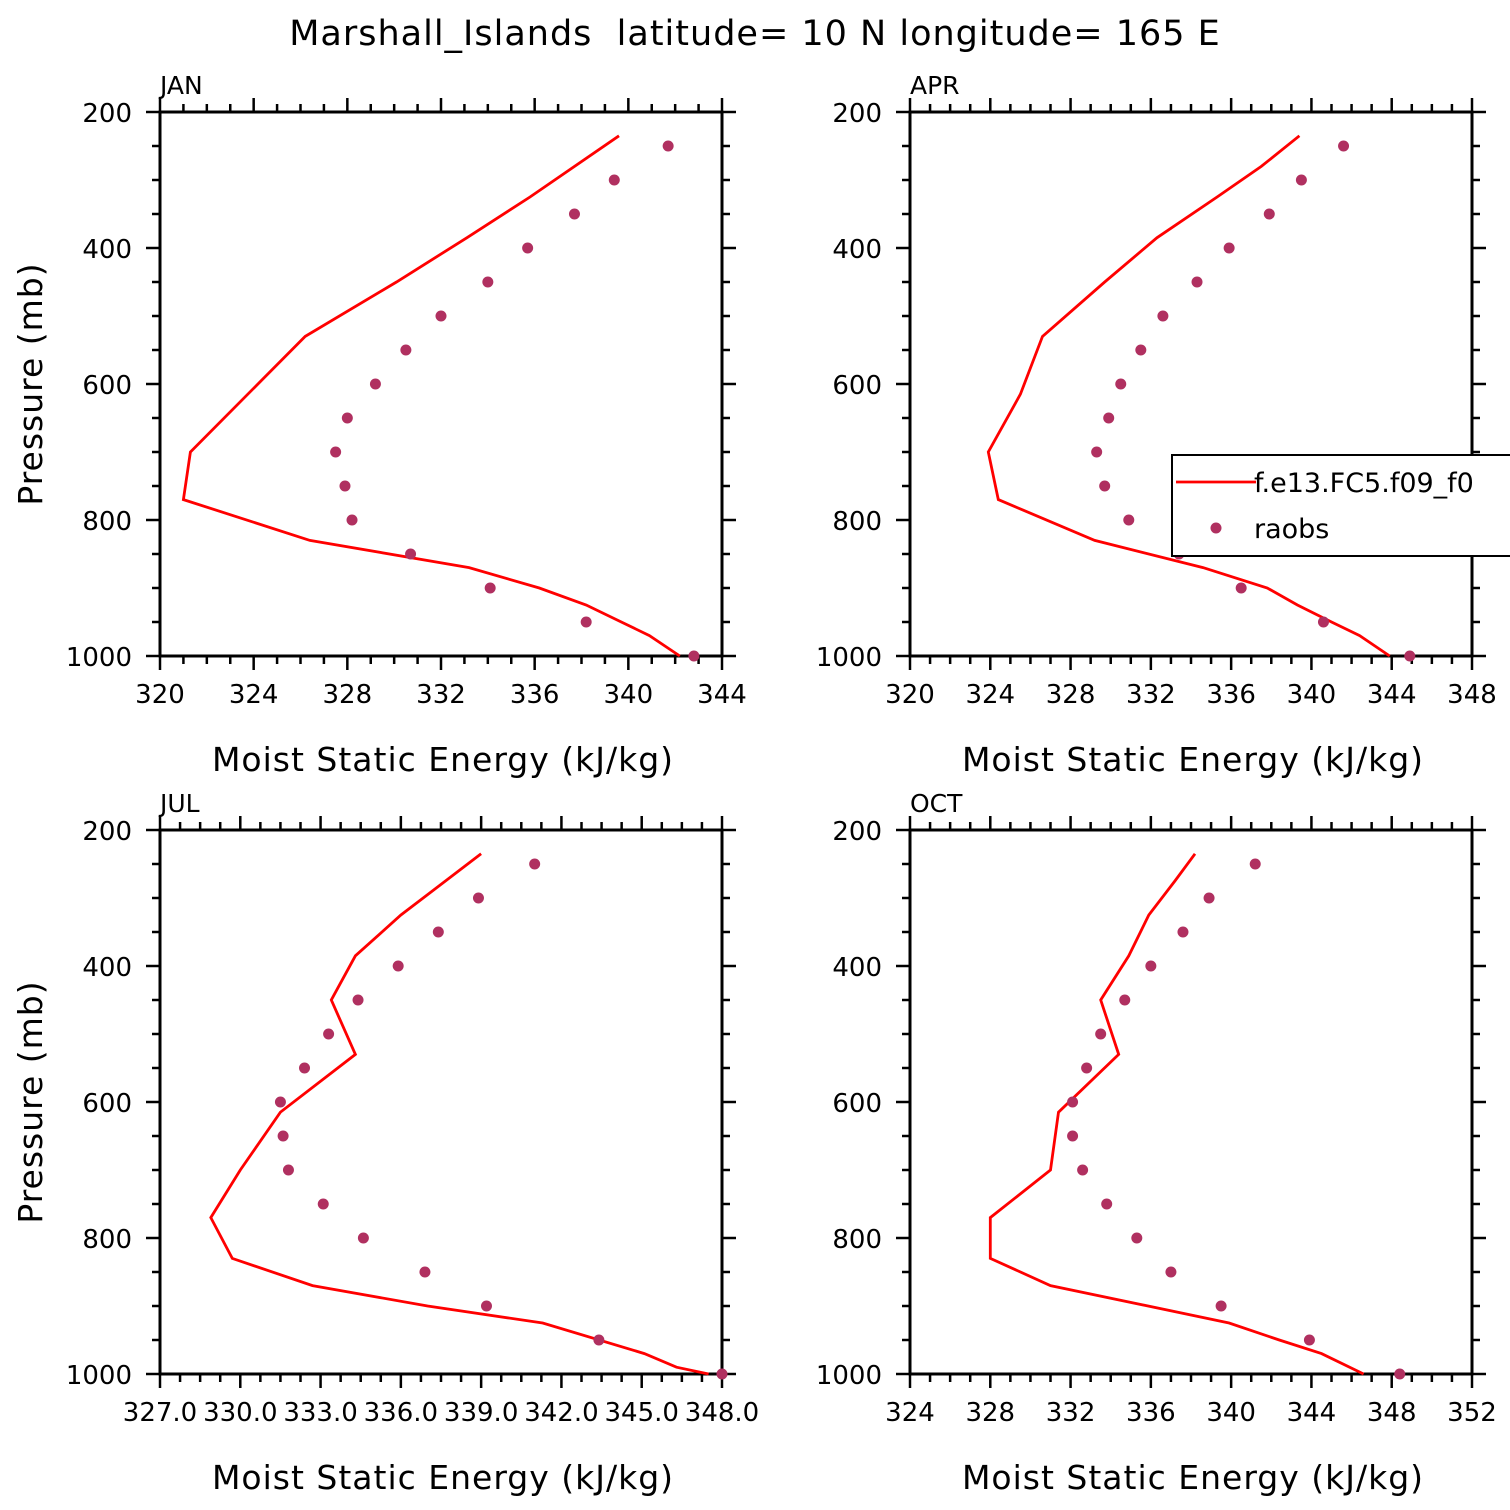  I want to click on panel-label: APR, so click(935, 85).